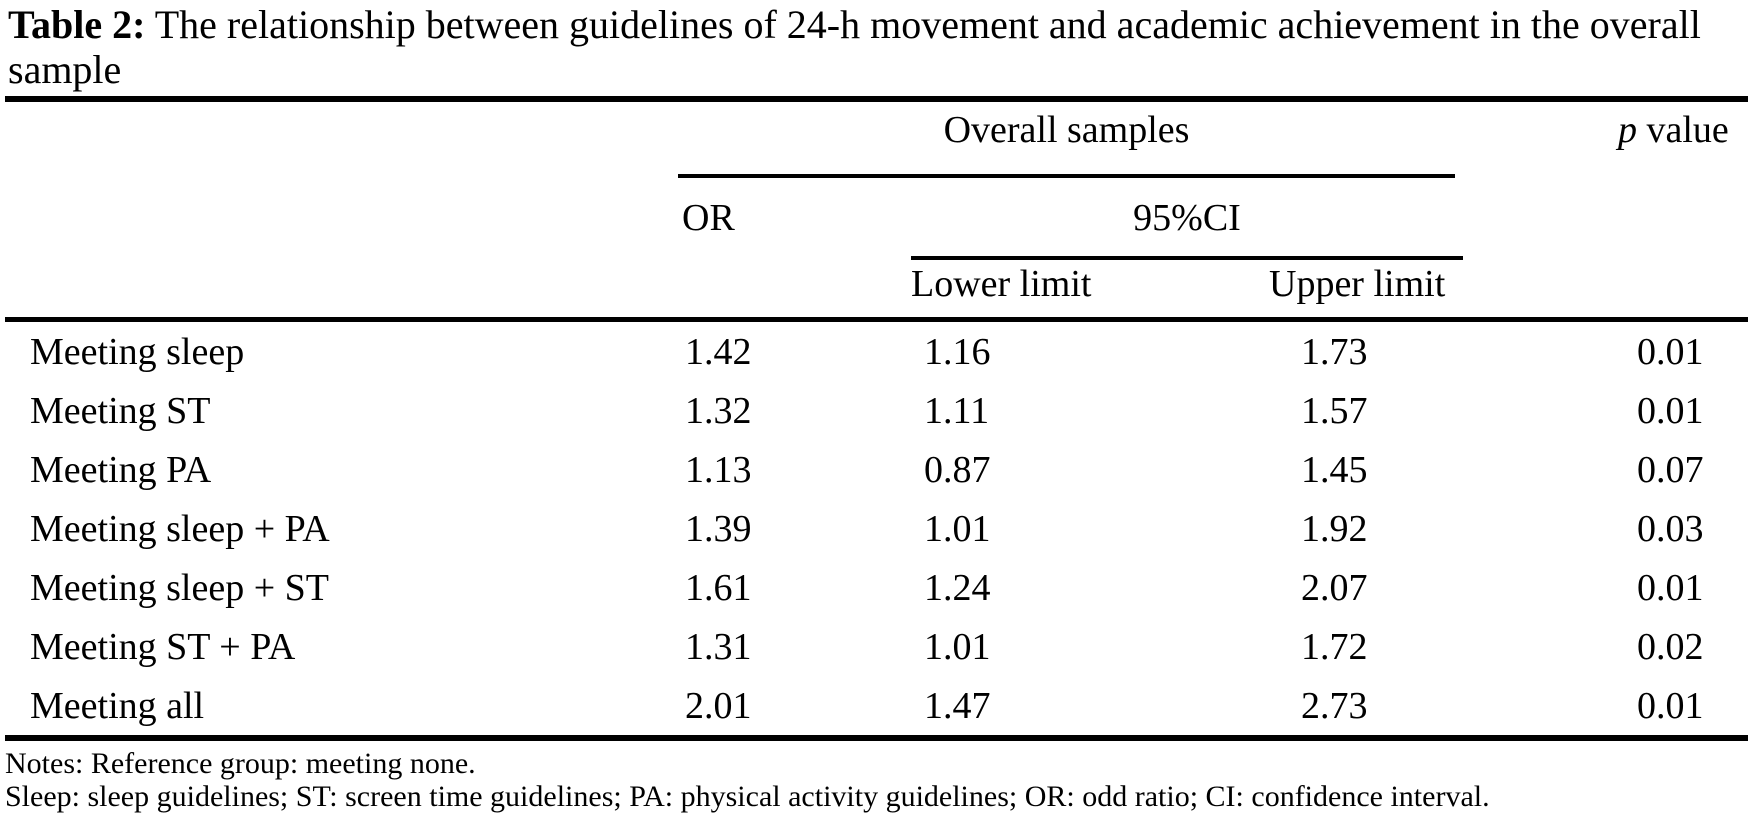 This screenshot has width=1753, height=817. I want to click on overall-samples-spanner-rule, so click(1066, 176).